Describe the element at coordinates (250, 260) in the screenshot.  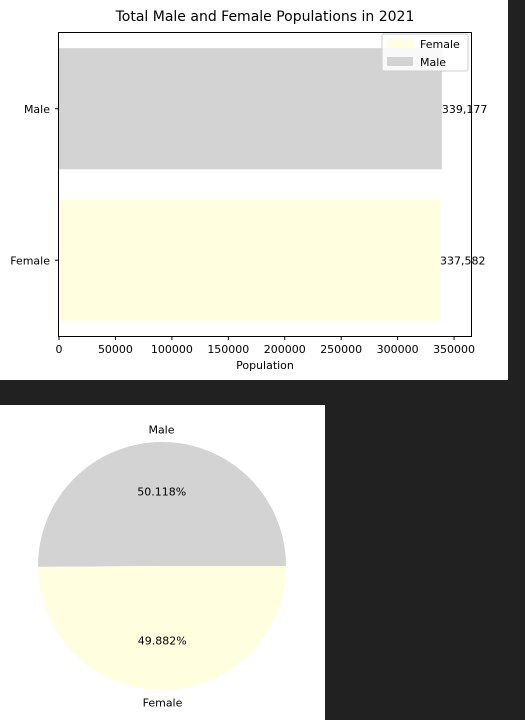
I see `bar-female` at that location.